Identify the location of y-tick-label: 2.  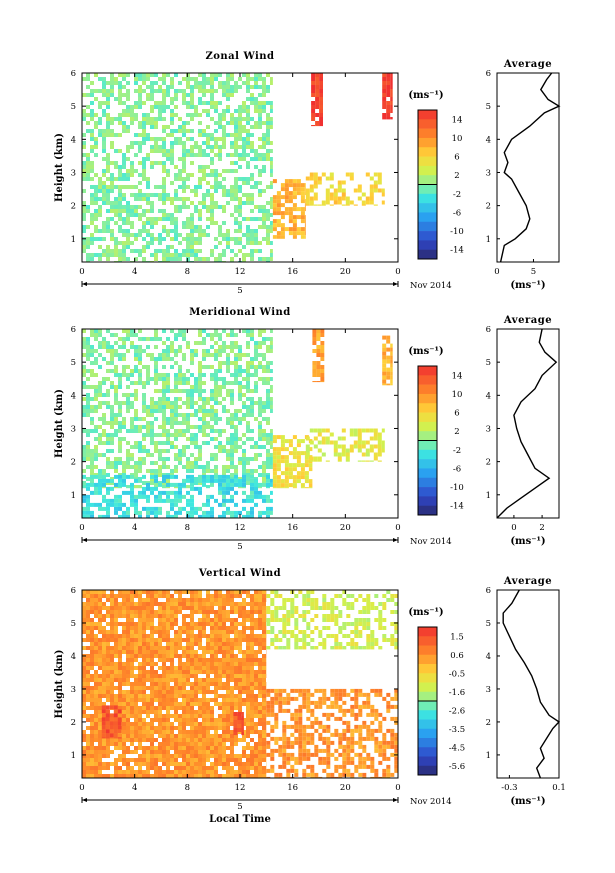
(73, 463).